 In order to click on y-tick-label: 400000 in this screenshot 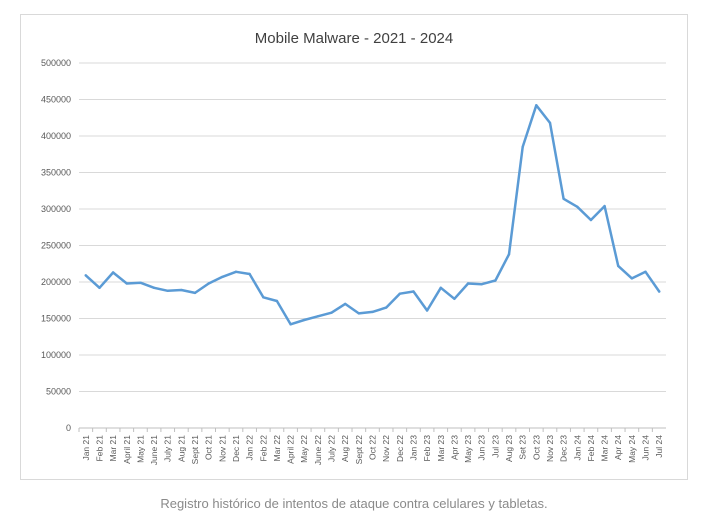, I will do `click(56, 136)`.